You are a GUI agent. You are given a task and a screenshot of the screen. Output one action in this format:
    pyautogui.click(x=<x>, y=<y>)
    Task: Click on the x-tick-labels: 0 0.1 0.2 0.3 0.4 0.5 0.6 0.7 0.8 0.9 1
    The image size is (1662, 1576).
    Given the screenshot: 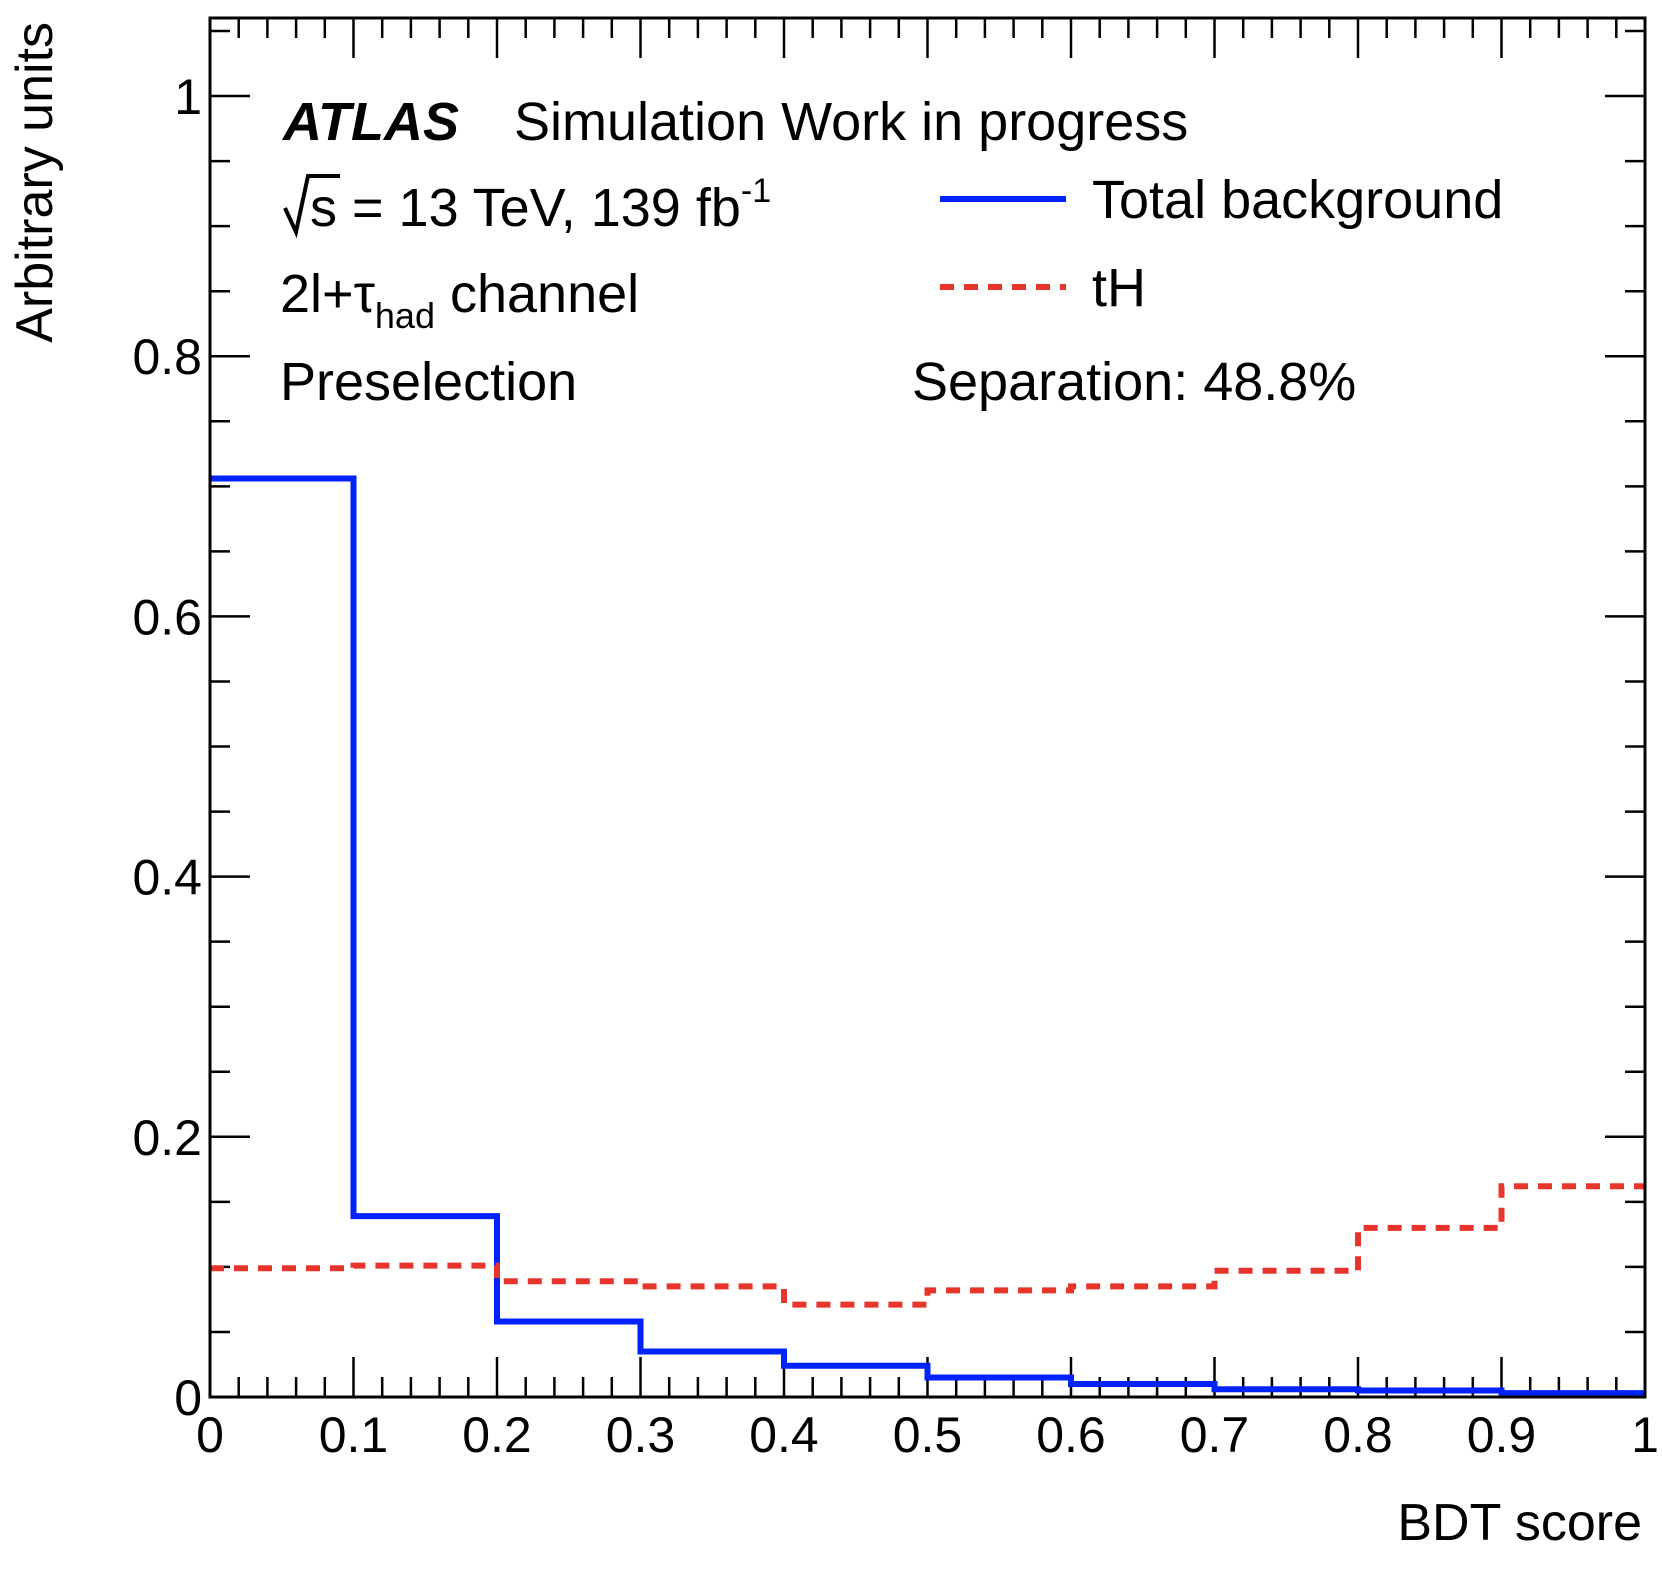 What is the action you would take?
    pyautogui.click(x=927, y=1435)
    